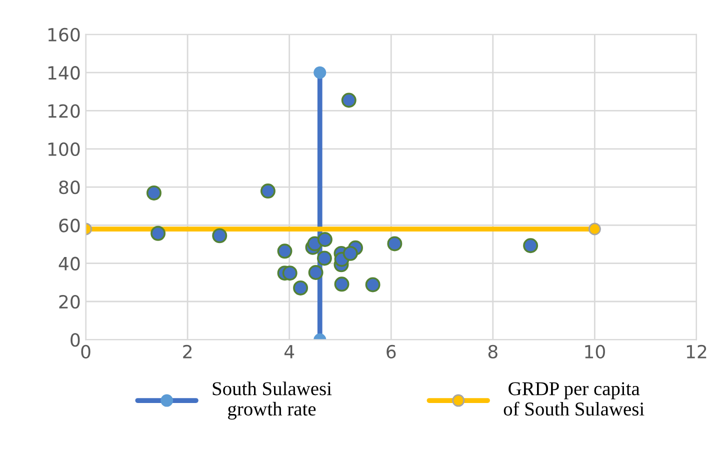 The width and height of the screenshot is (727, 459). I want to click on y-tick-label: 60, so click(69, 225).